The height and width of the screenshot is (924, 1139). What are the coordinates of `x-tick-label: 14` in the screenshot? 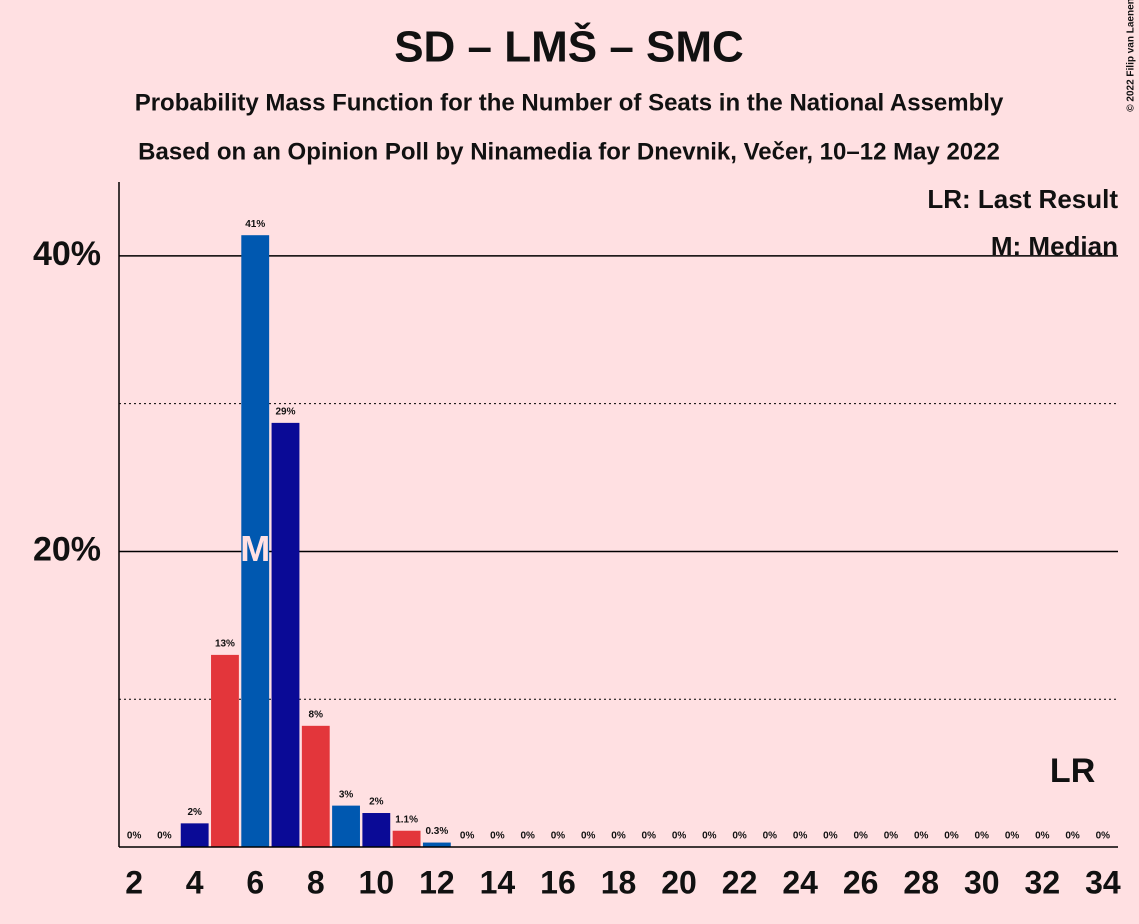 It's located at (498, 882).